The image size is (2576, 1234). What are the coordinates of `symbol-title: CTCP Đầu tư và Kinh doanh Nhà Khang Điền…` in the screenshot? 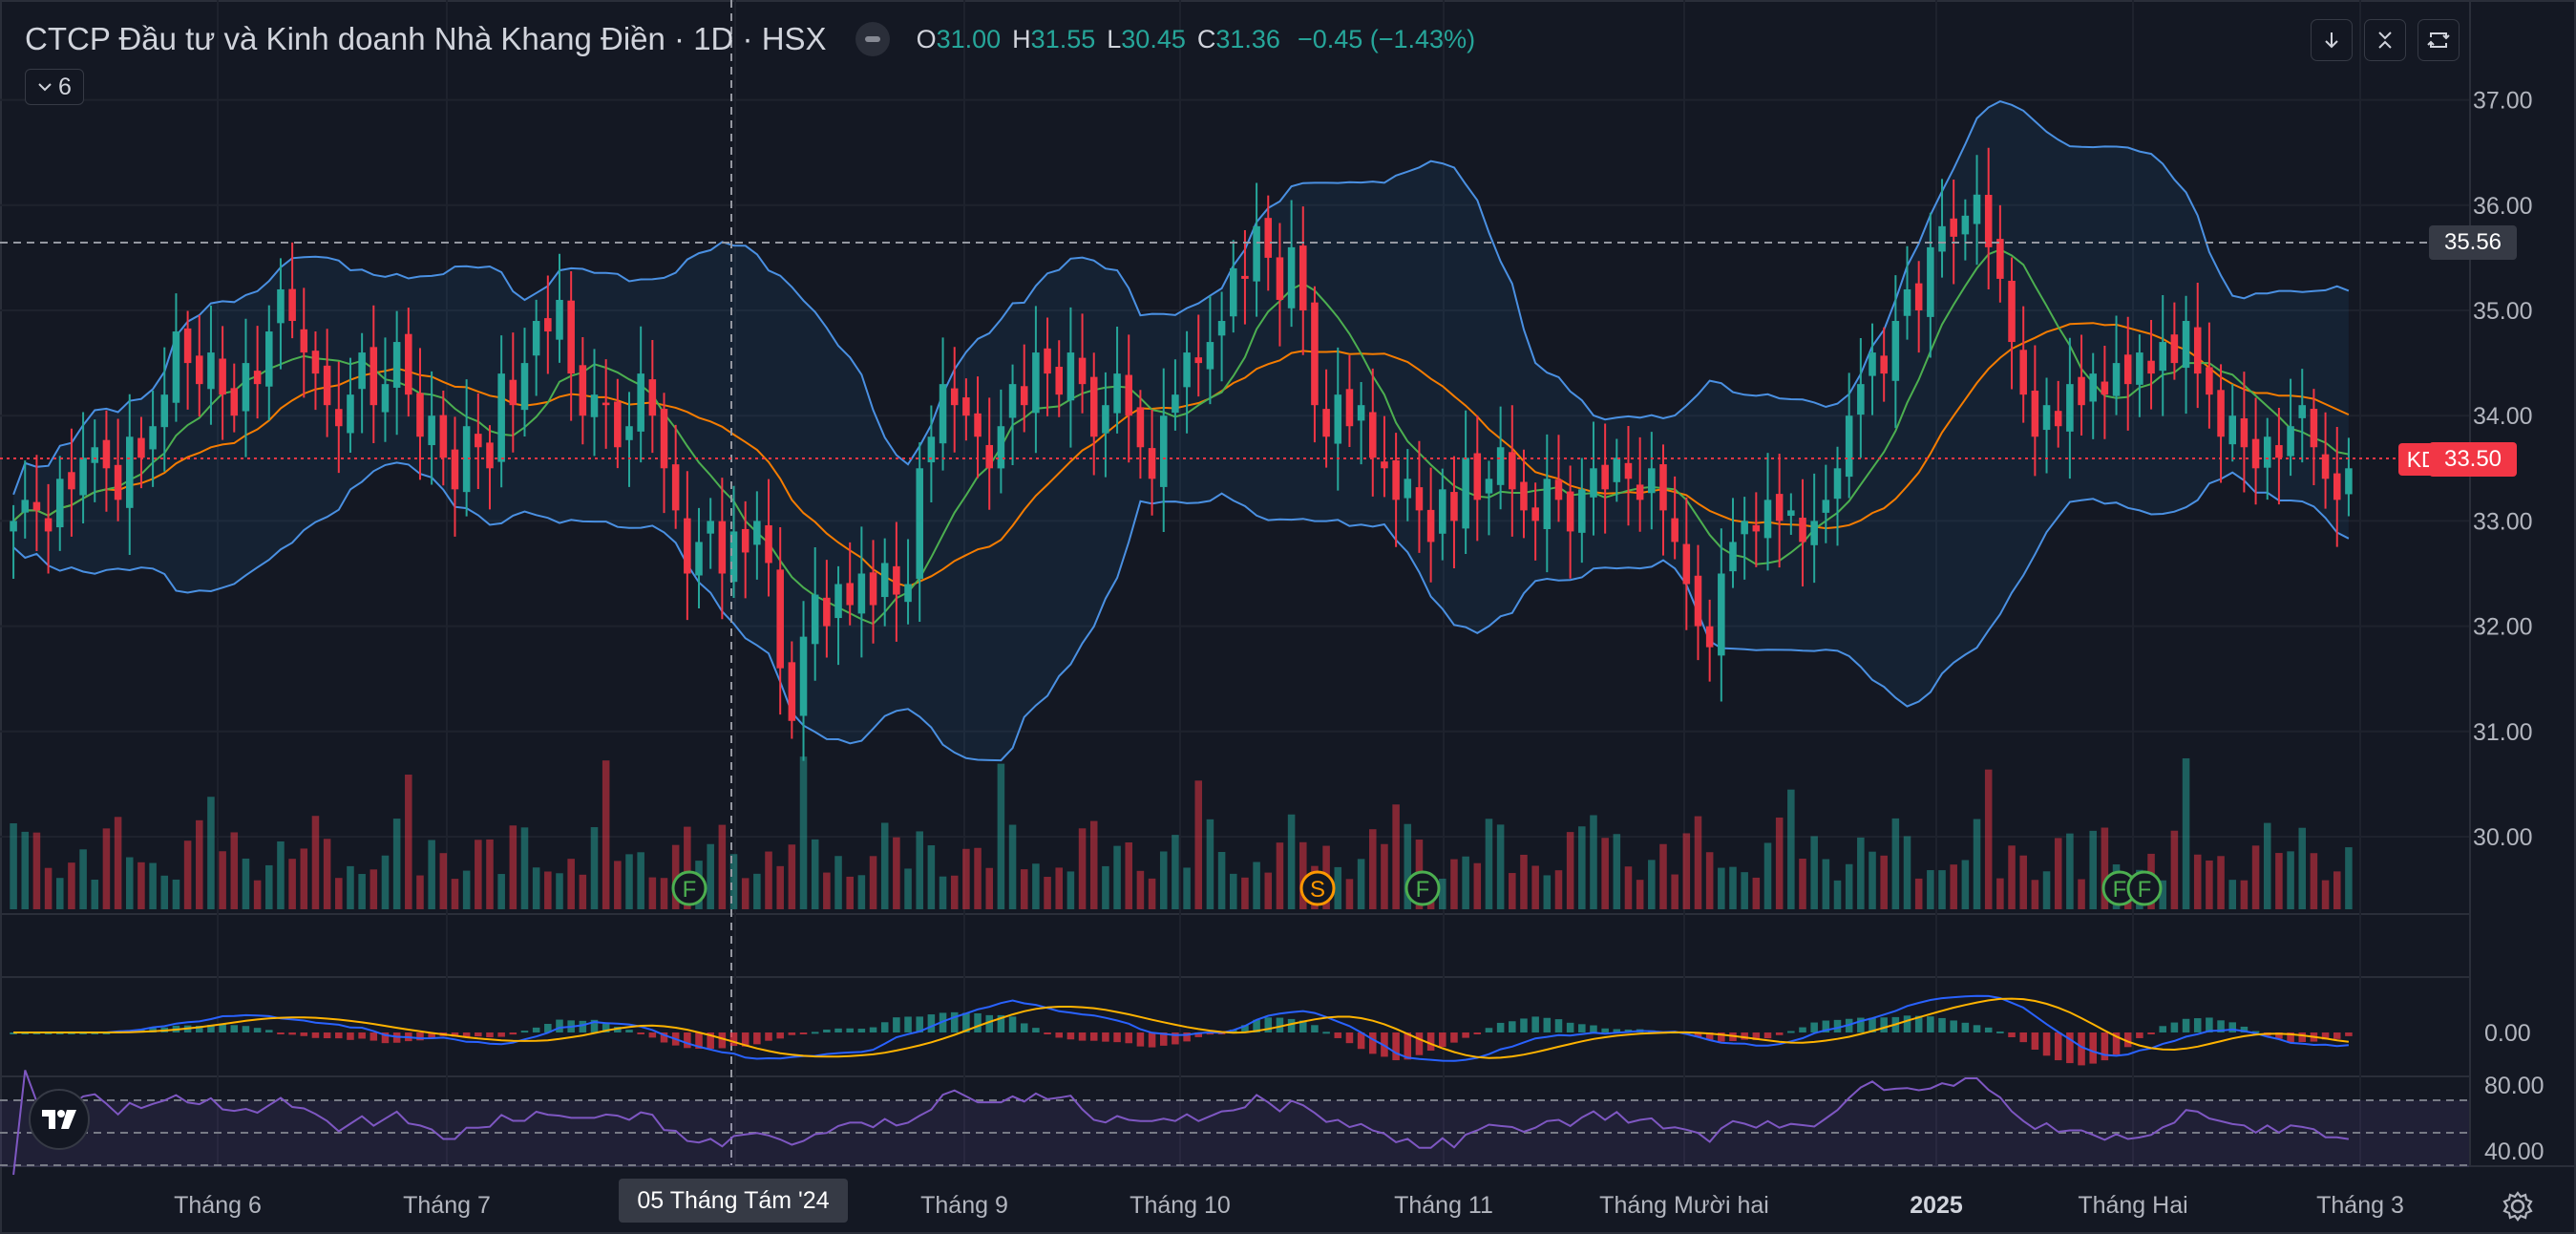 It's located at (426, 39).